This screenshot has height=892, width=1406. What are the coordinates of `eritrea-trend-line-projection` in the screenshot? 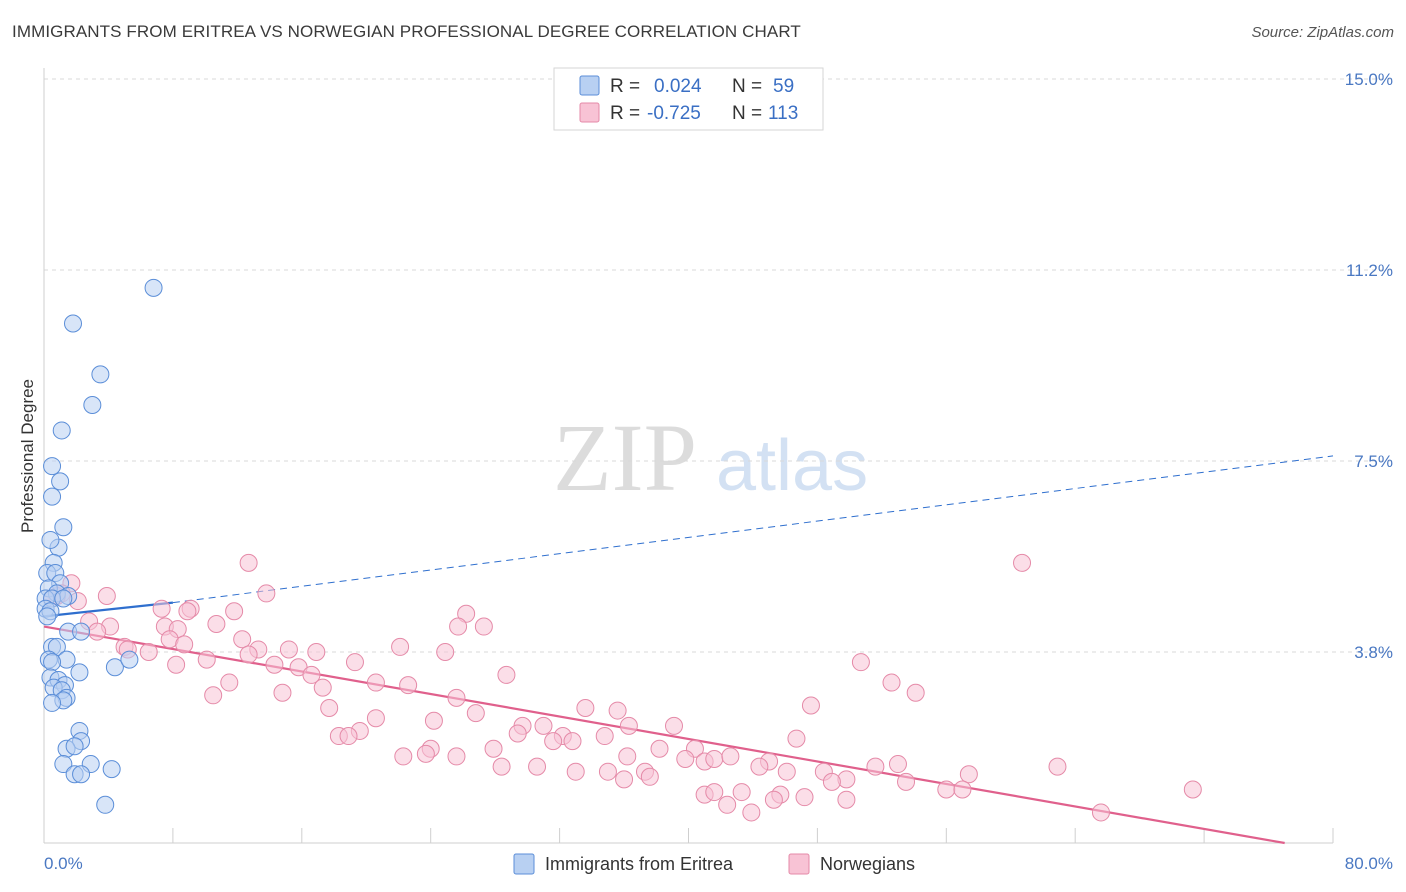 It's located at (753, 529).